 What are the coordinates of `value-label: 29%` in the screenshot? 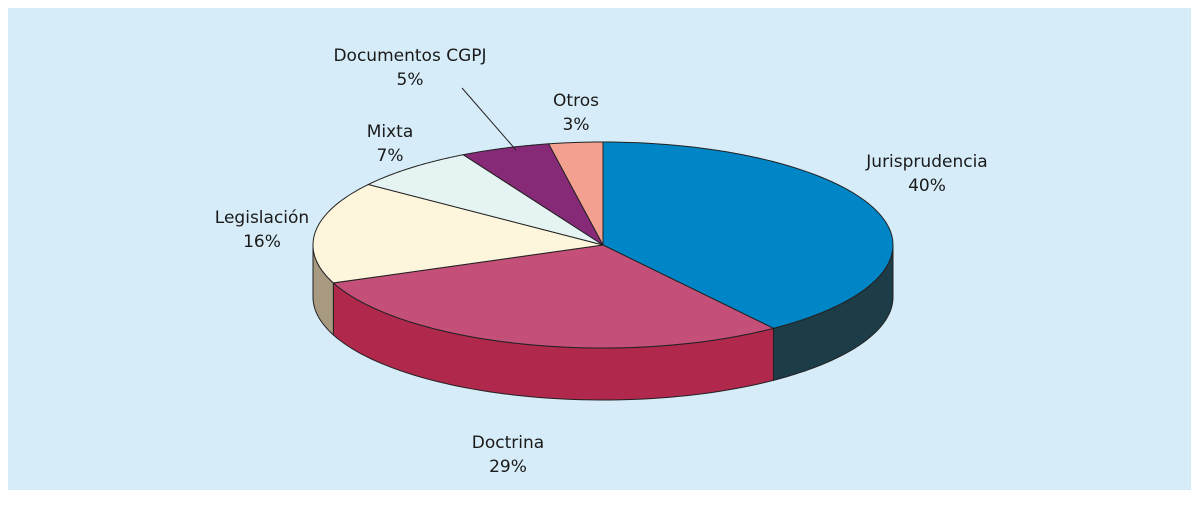 It's located at (508, 467).